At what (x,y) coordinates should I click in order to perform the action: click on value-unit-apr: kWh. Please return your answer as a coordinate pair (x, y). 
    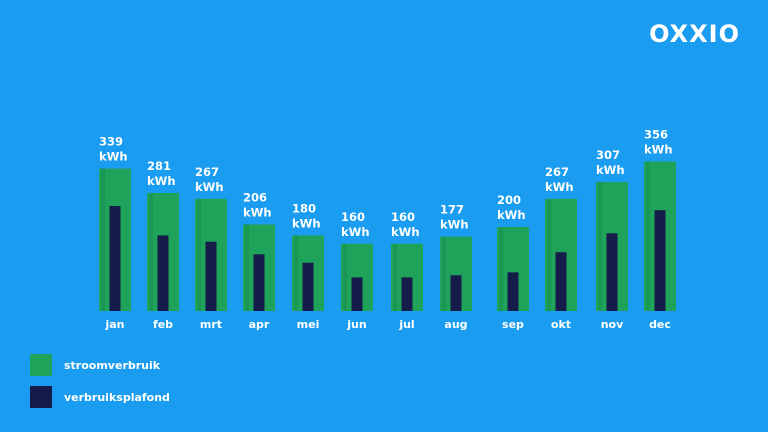
    Looking at the image, I should click on (257, 212).